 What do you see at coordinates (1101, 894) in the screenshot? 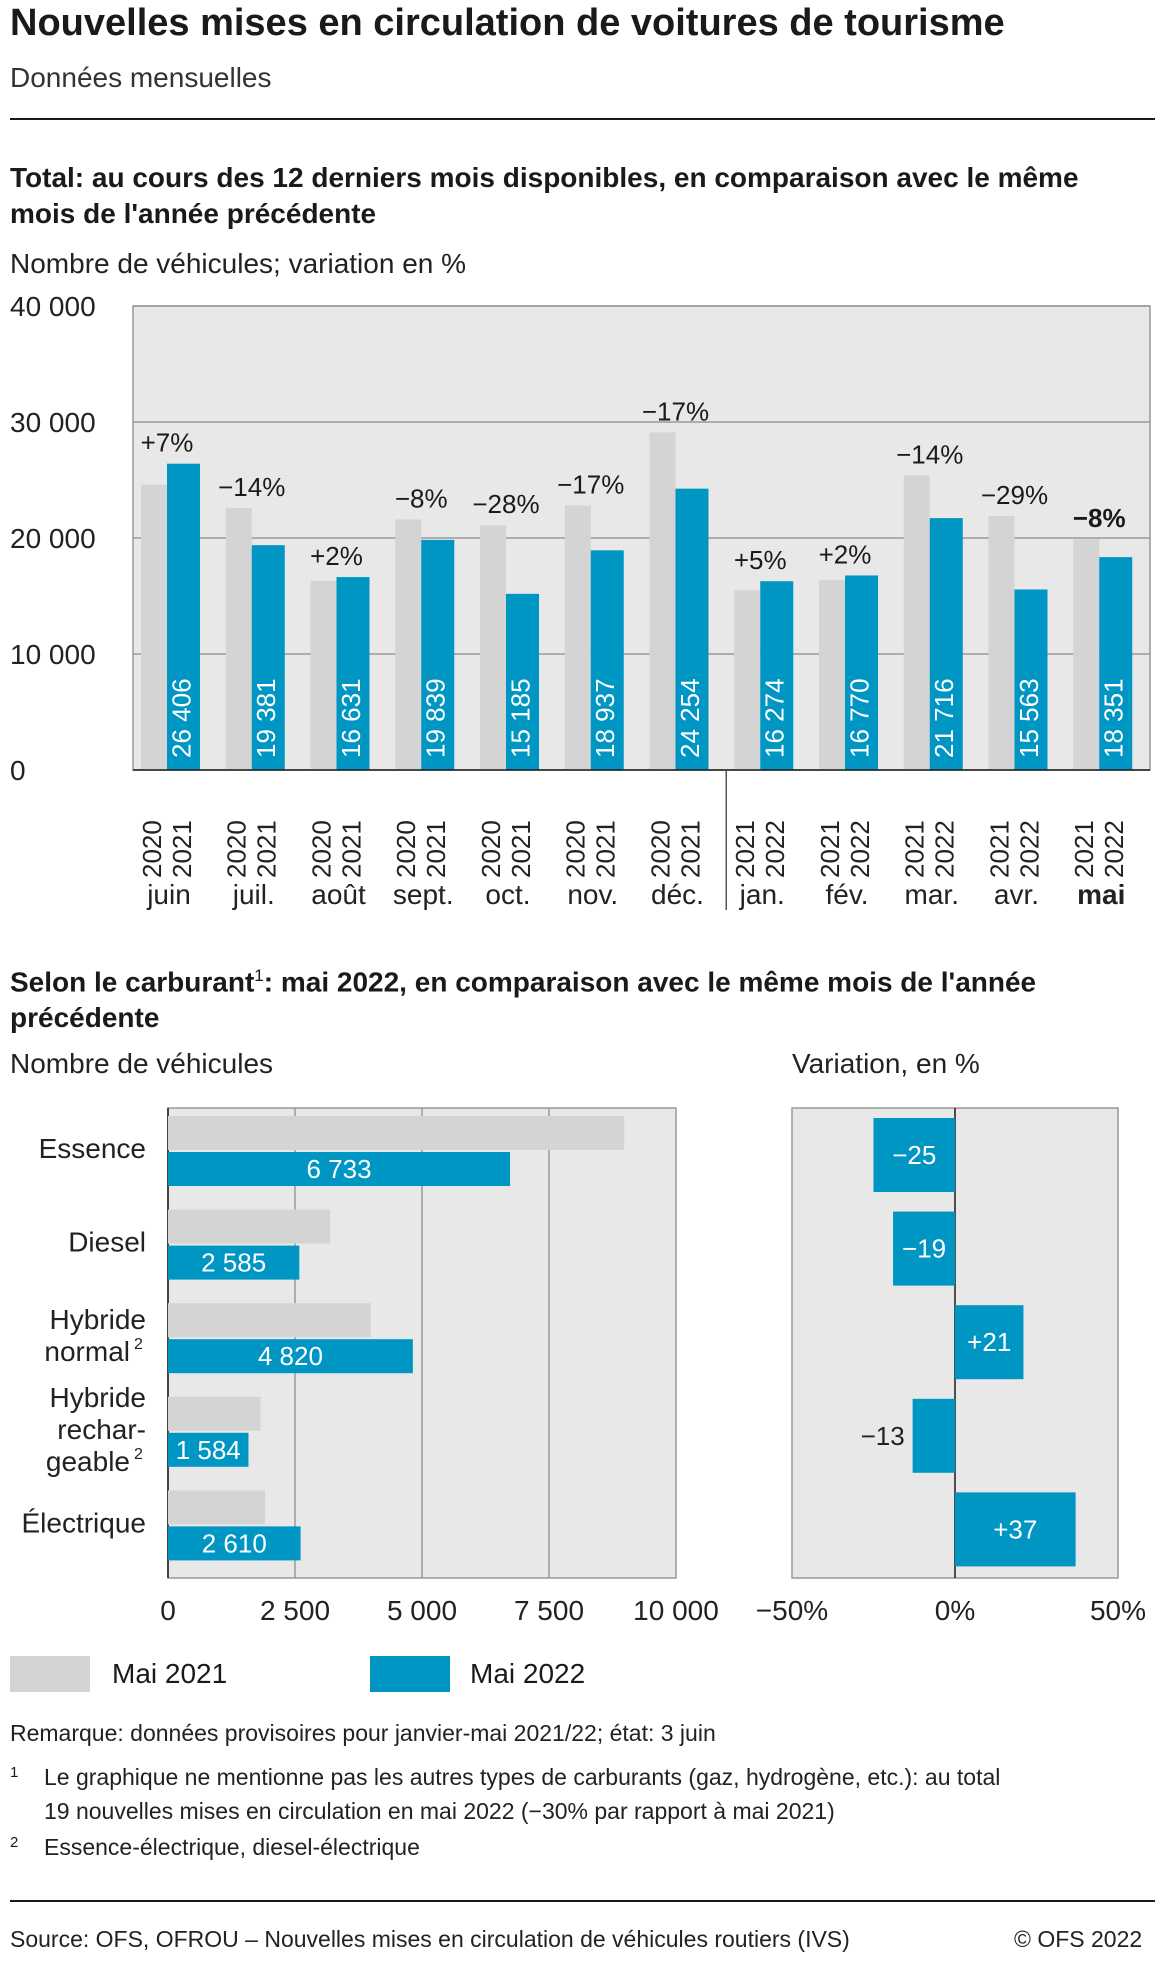
I see `month-label: mai` at bounding box center [1101, 894].